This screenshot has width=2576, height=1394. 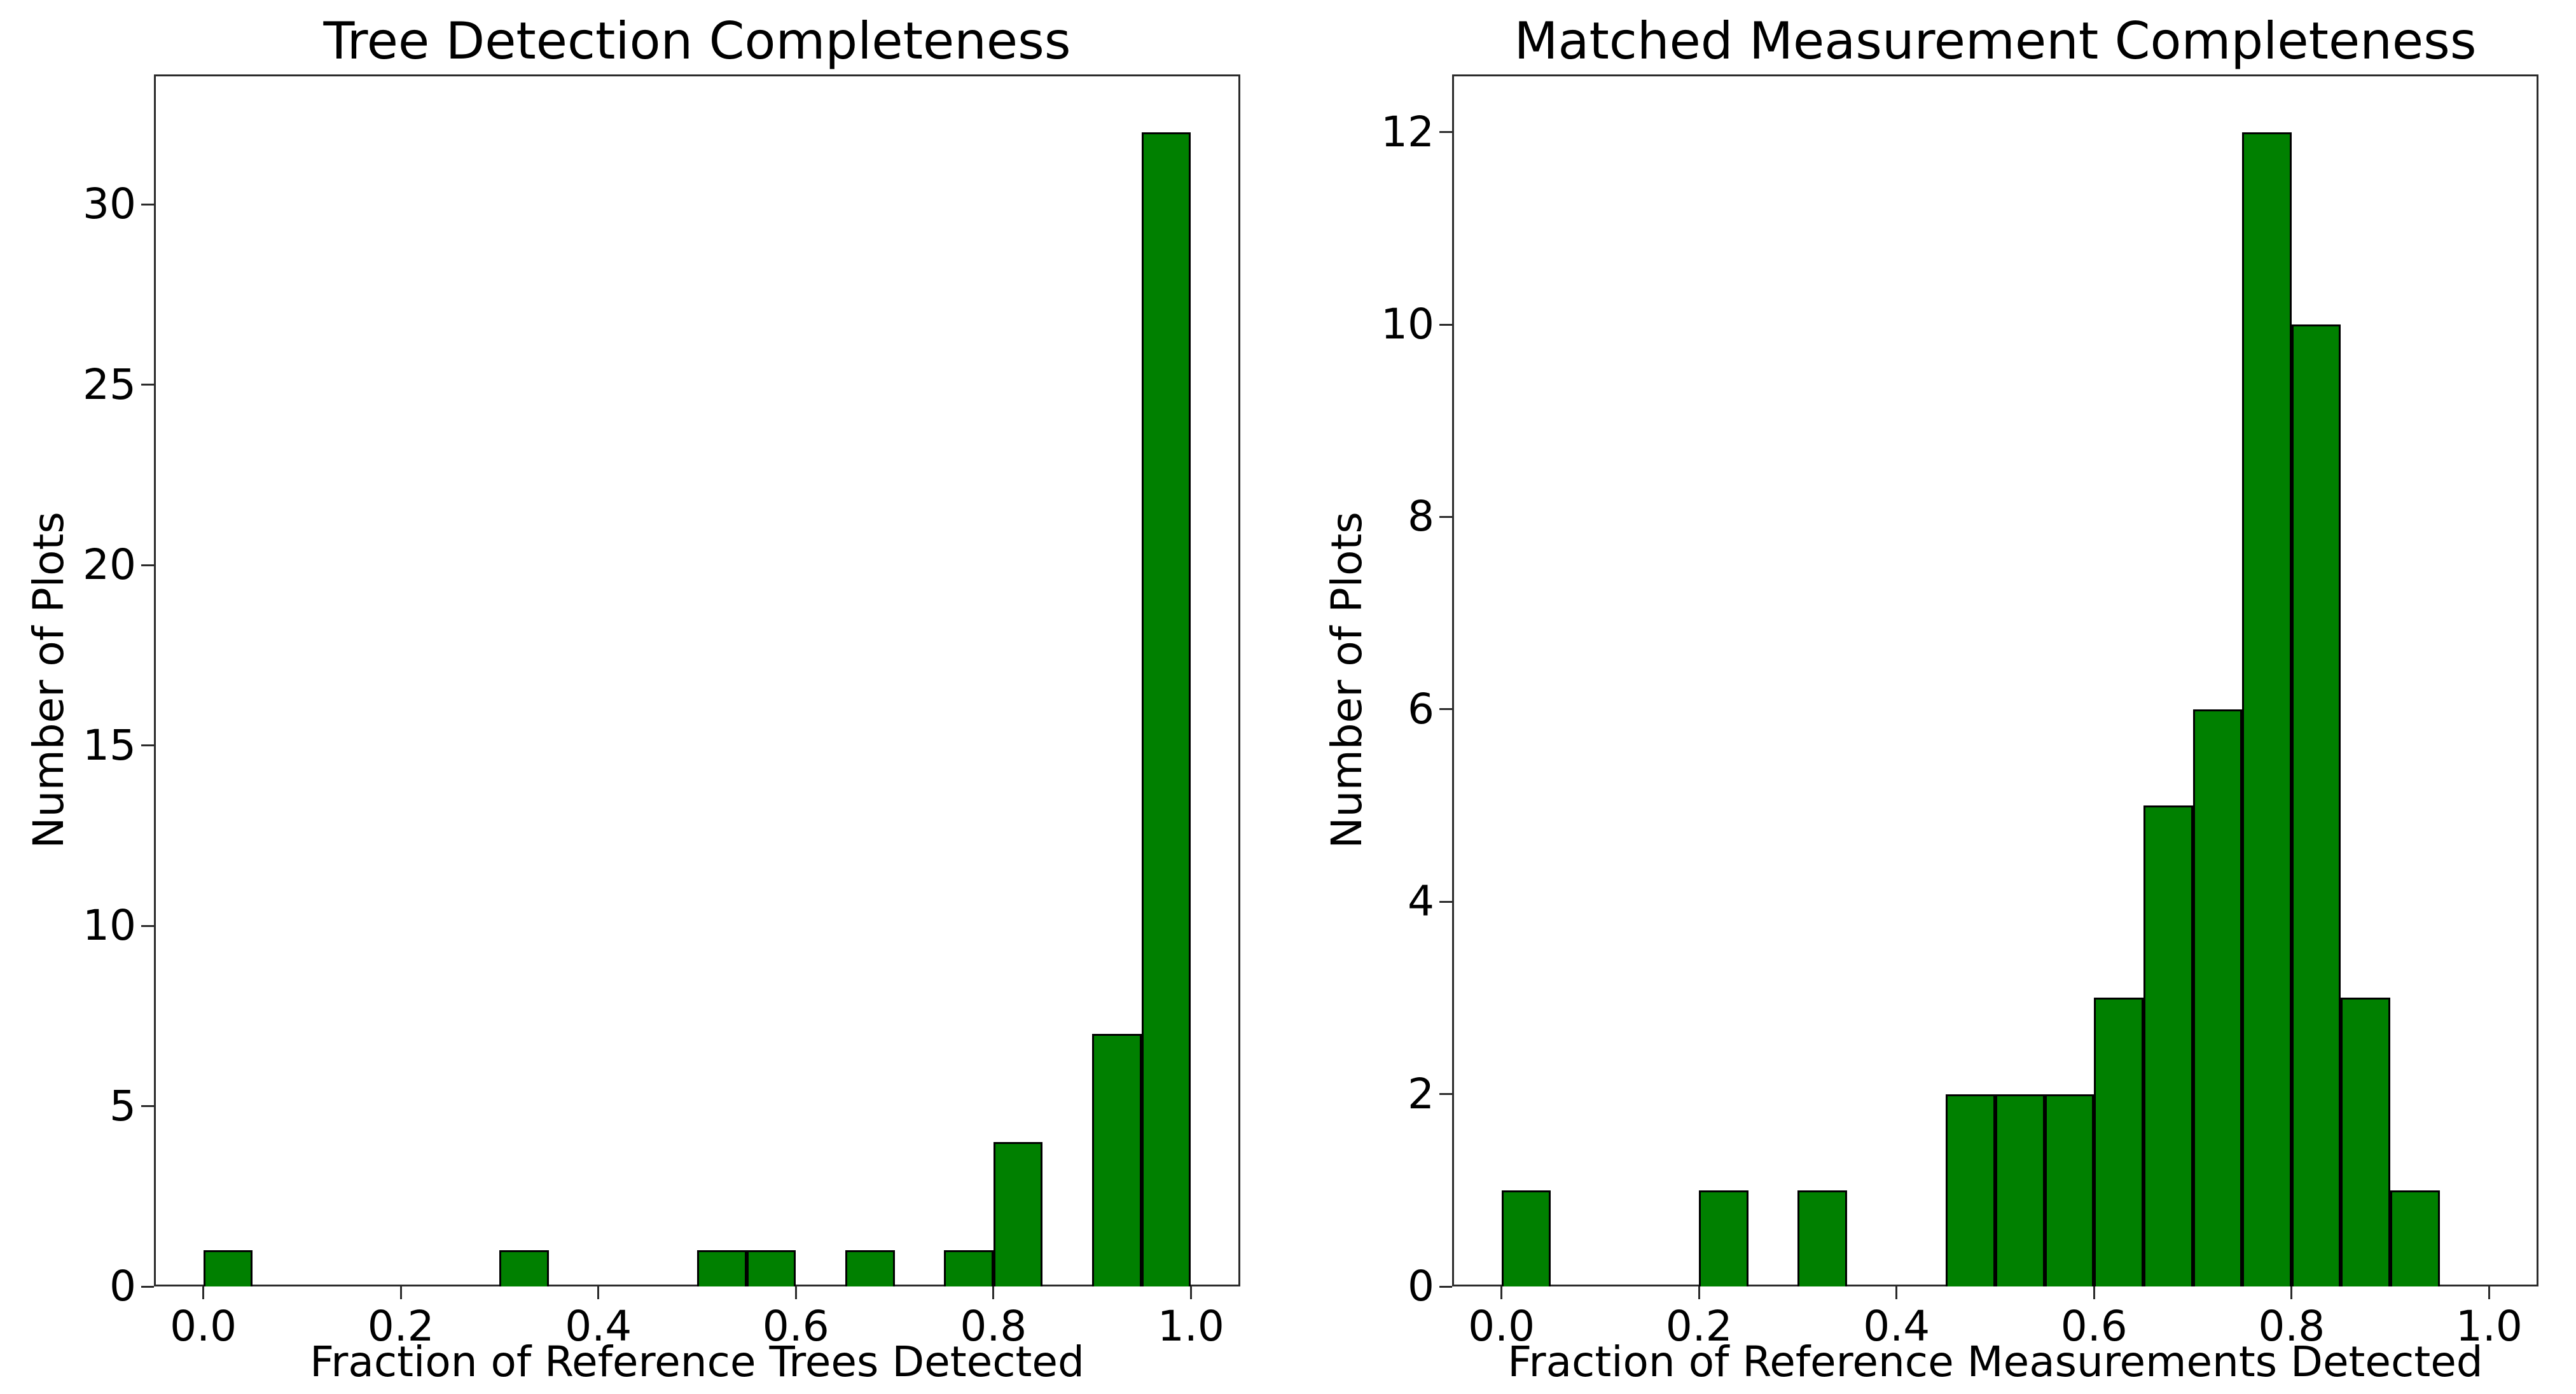 What do you see at coordinates (109, 384) in the screenshot?
I see `y-tick-label: 25` at bounding box center [109, 384].